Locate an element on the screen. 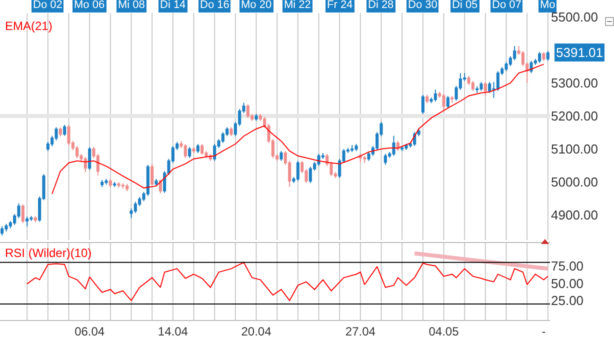 This screenshot has width=614, height=339. x-tick-label: Do 30 is located at coordinates (423, 5).